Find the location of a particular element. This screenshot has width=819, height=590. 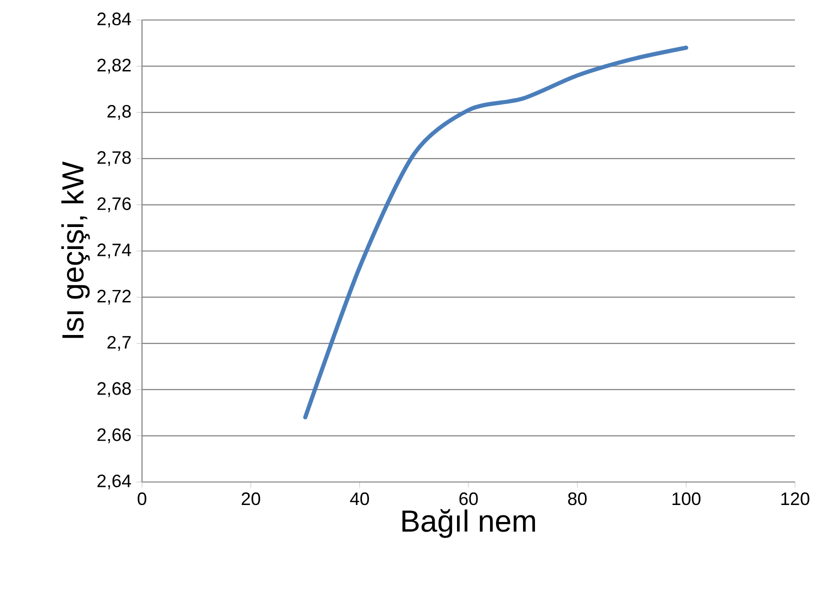

x-tick-label: 100 is located at coordinates (686, 499).